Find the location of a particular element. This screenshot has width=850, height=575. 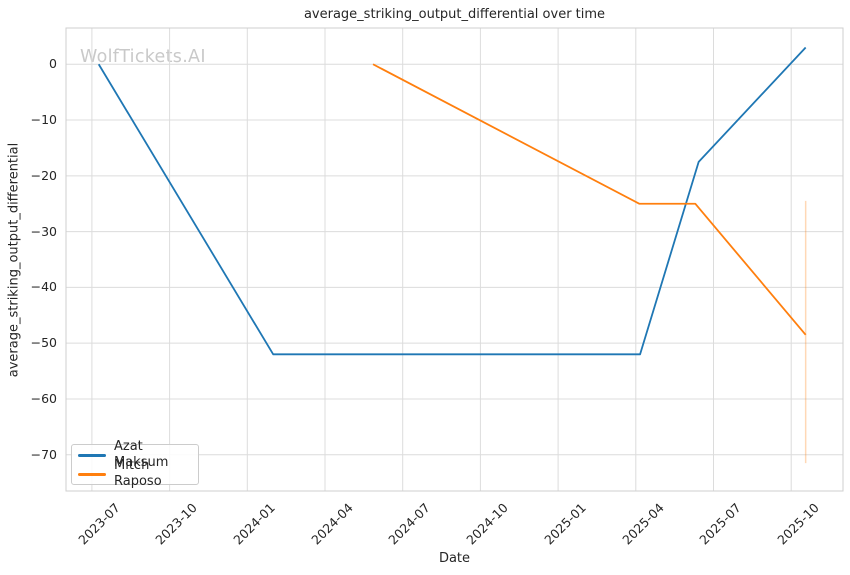

legend-entry-mitch-raposo: Mitch Raposo is located at coordinates (138, 473).